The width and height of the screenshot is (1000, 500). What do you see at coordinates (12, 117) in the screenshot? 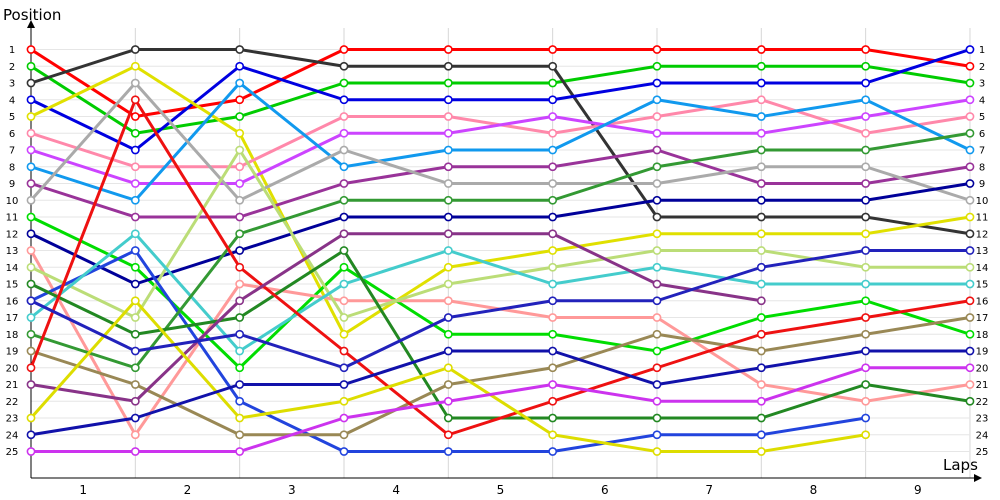
I see `y-tick-label-left: 5` at bounding box center [12, 117].